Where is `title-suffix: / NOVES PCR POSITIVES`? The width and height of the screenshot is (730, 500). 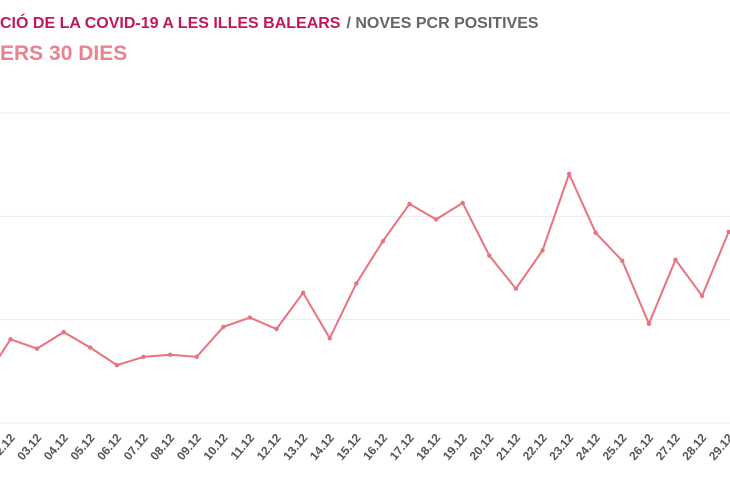
title-suffix: / NOVES PCR POSITIVES is located at coordinates (442, 23).